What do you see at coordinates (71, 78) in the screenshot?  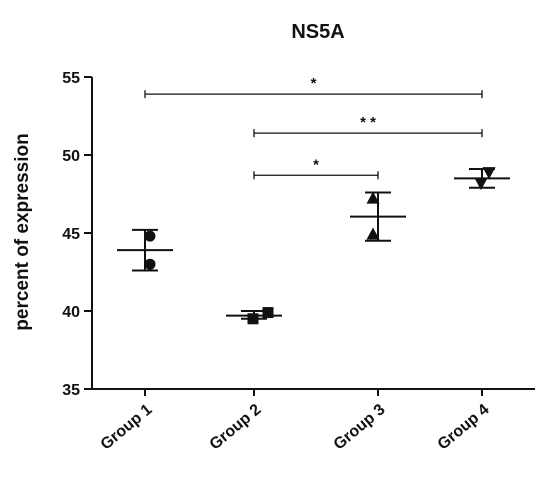 I see `y-tick-label: 55` at bounding box center [71, 78].